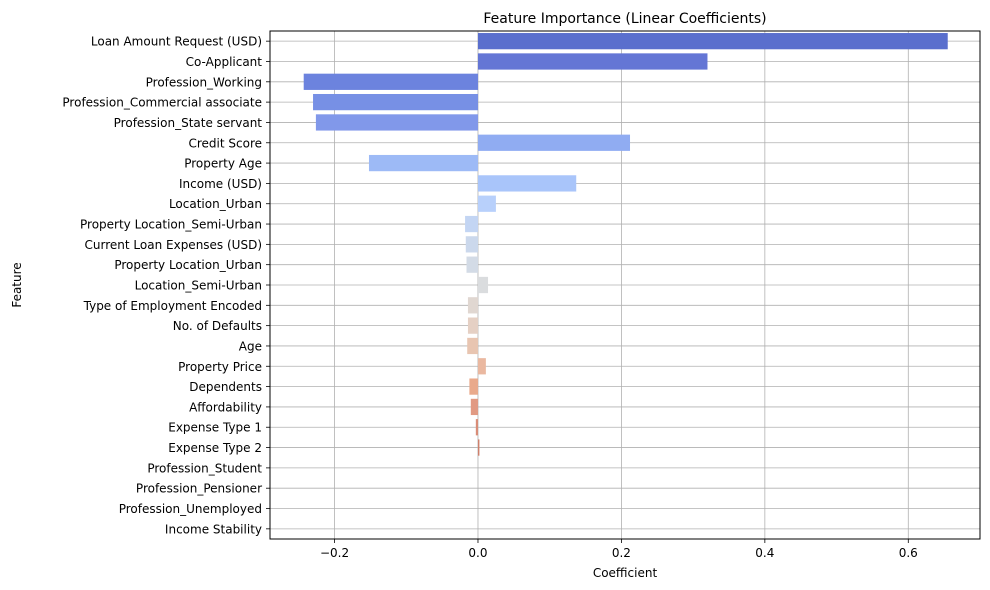 This screenshot has height=590, width=990. What do you see at coordinates (215, 448) in the screenshot?
I see `y-tick-label: Expense Type 2` at bounding box center [215, 448].